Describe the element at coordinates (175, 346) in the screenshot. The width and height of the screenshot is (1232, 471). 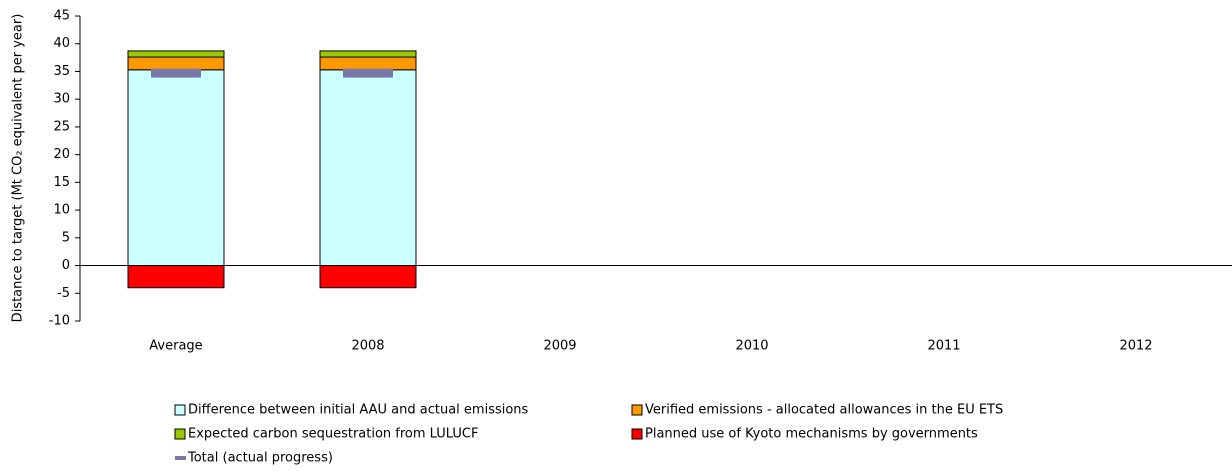
I see `x-tick-label: Average` at that location.